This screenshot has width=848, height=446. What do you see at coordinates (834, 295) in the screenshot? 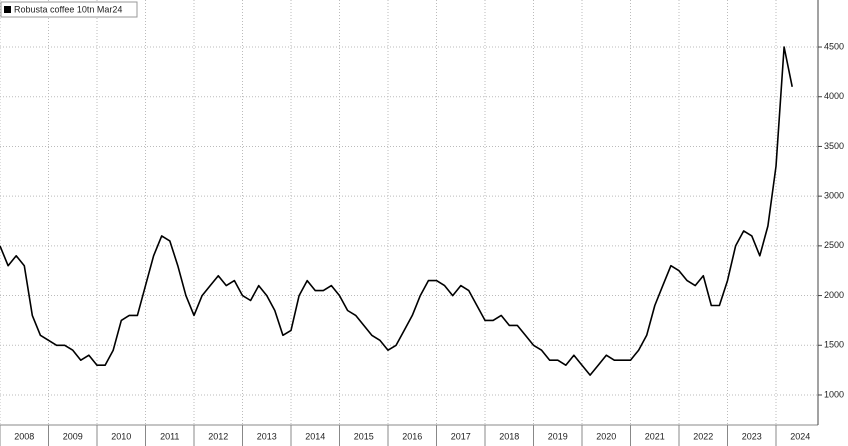
I see `y-tick-label: 2000` at bounding box center [834, 295].